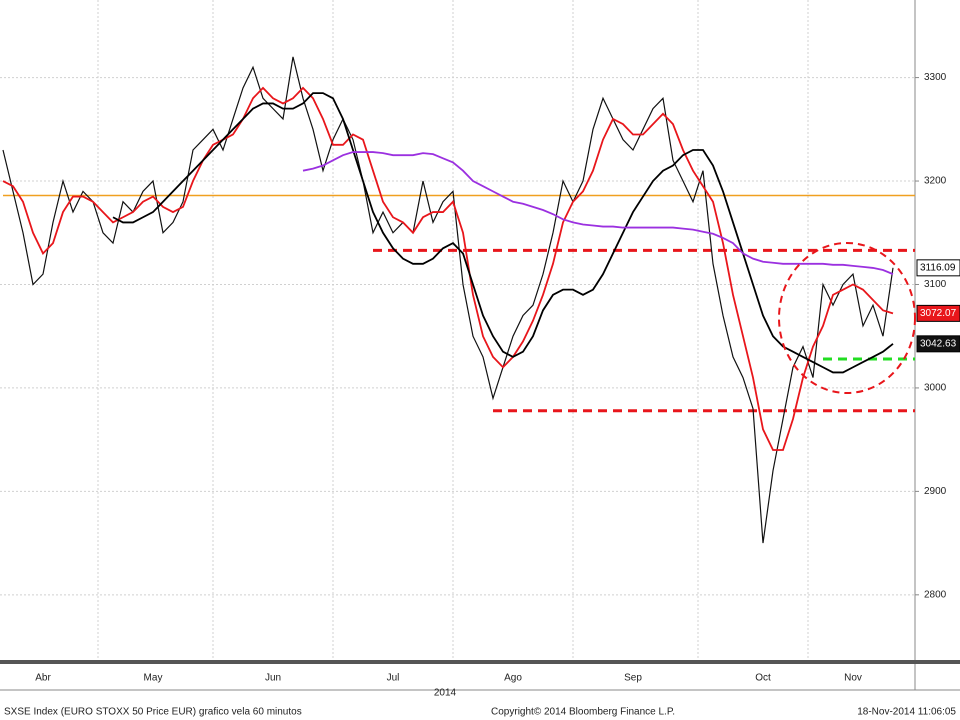 The width and height of the screenshot is (960, 720). Describe the element at coordinates (513, 678) in the screenshot. I see `x-tick-label: Ago` at that location.